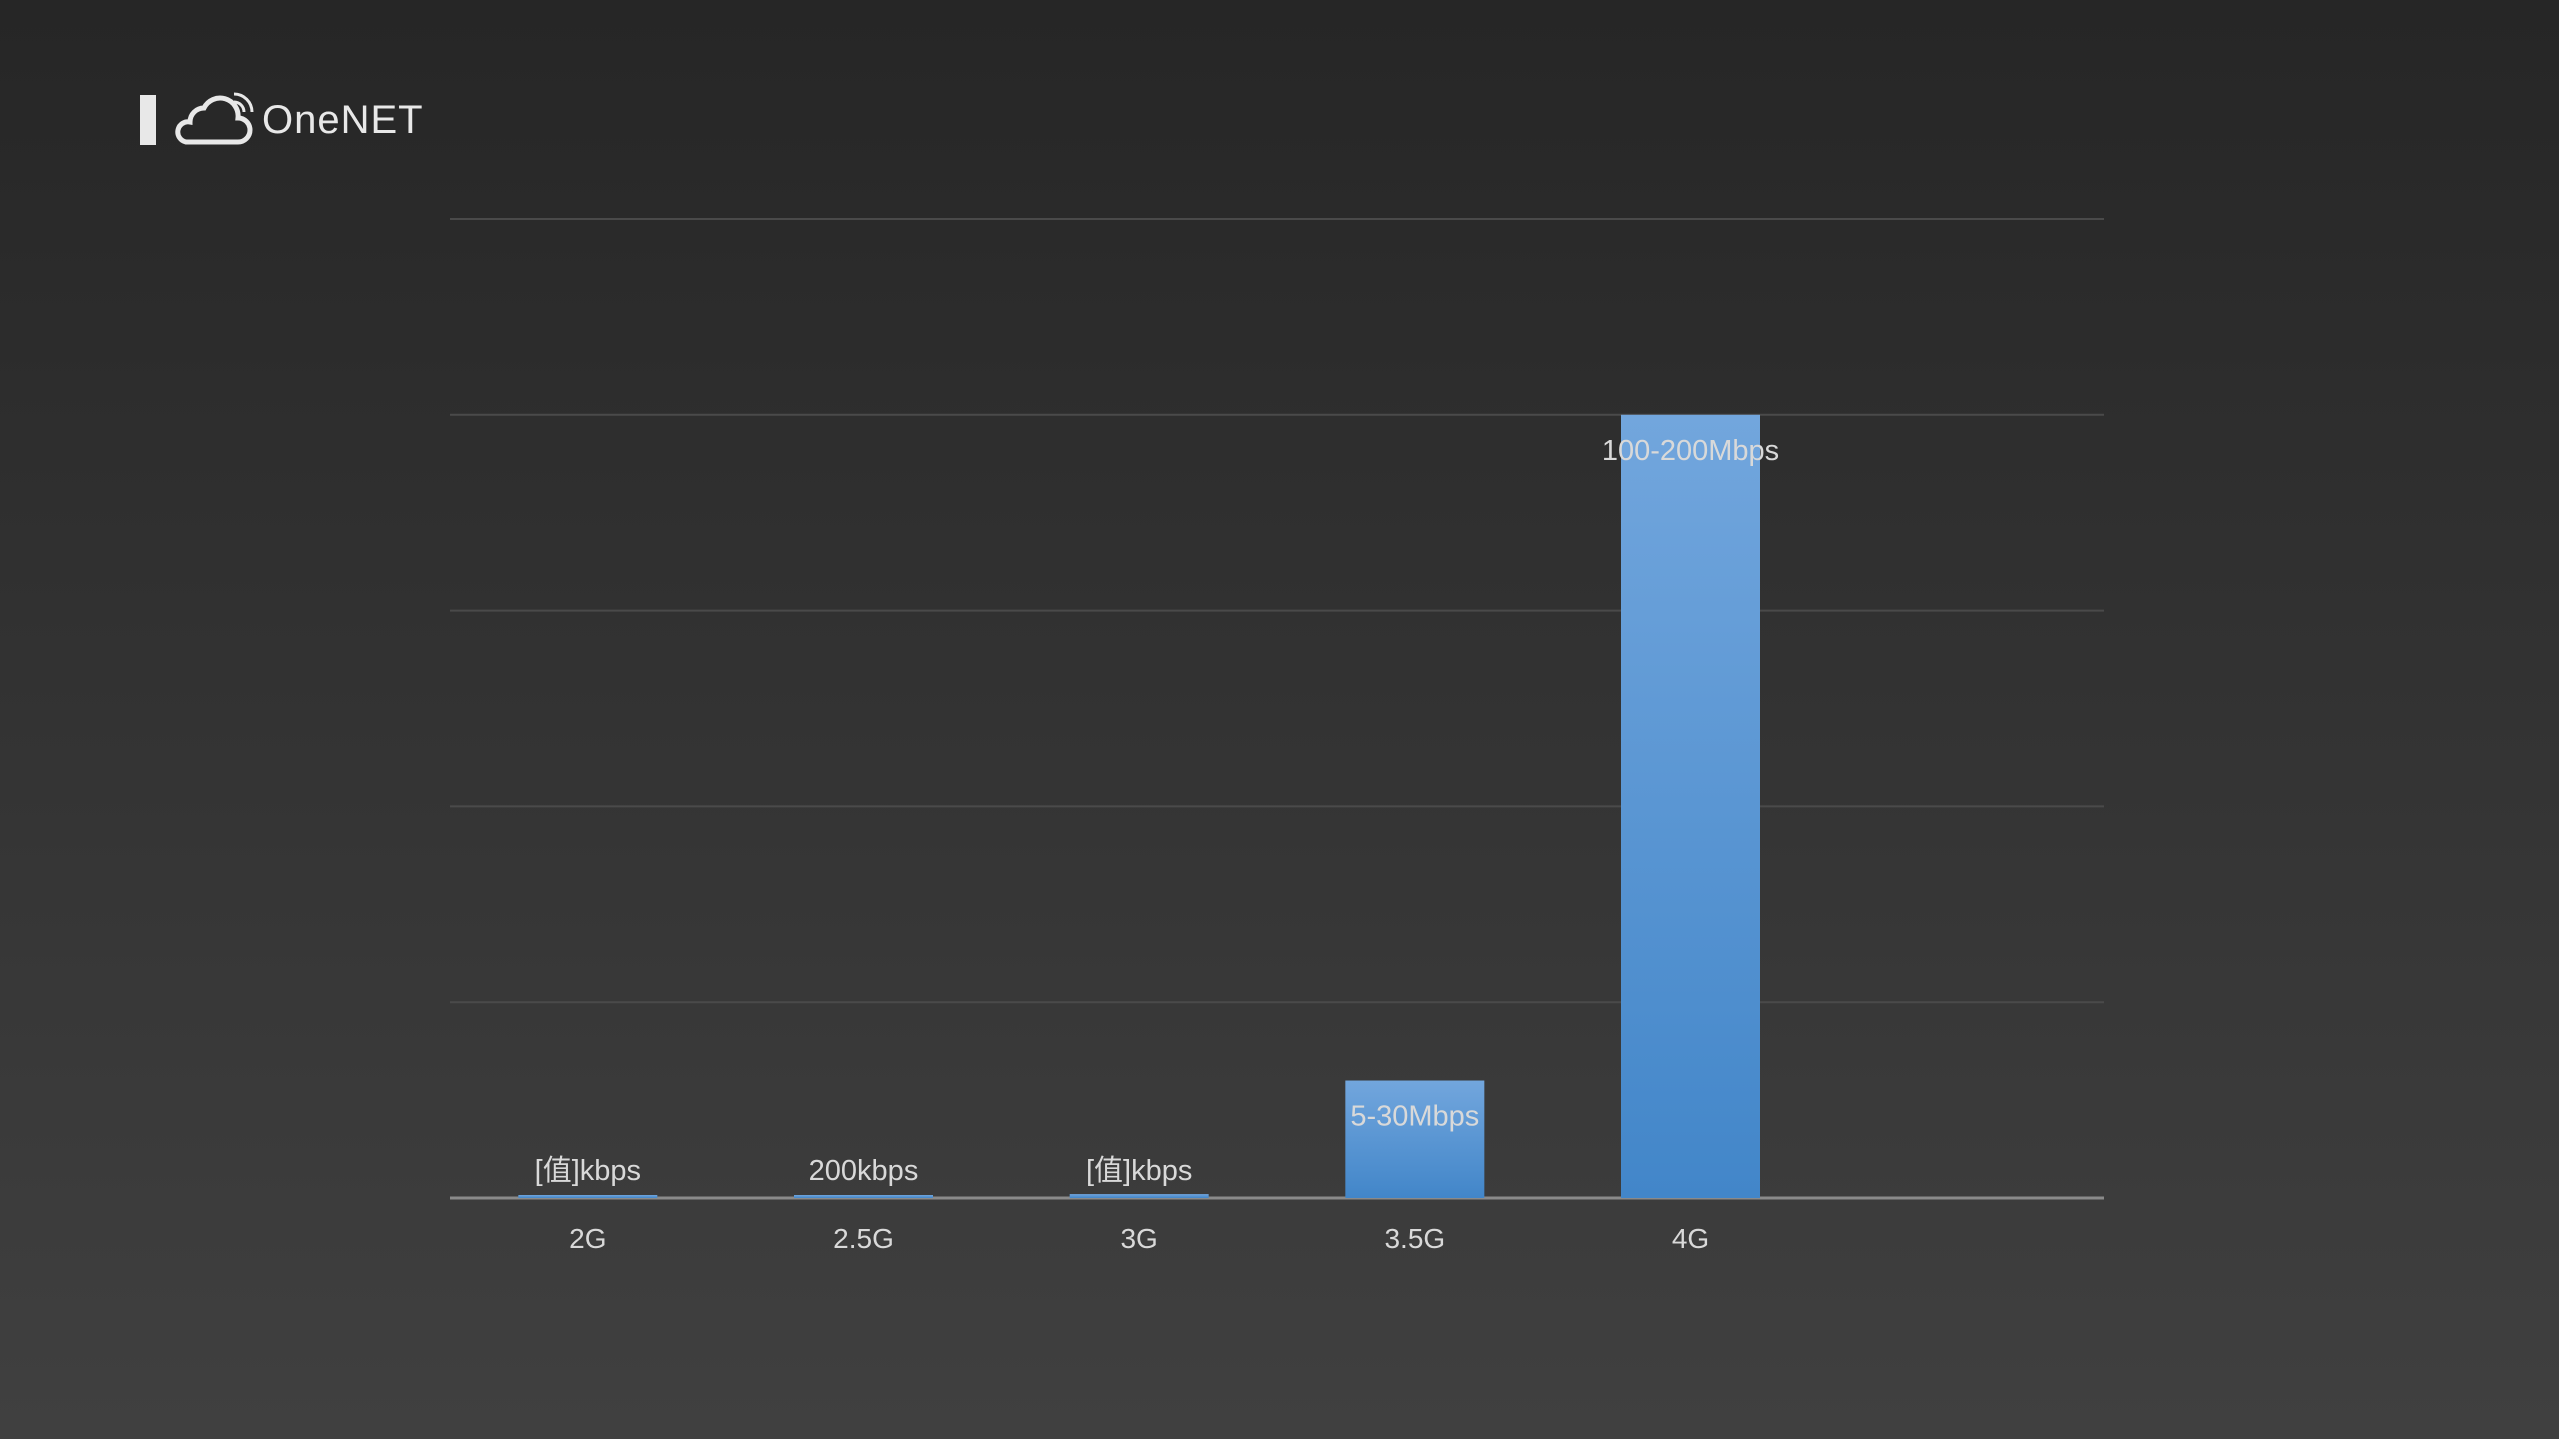  What do you see at coordinates (214, 118) in the screenshot?
I see `cloud-icon` at bounding box center [214, 118].